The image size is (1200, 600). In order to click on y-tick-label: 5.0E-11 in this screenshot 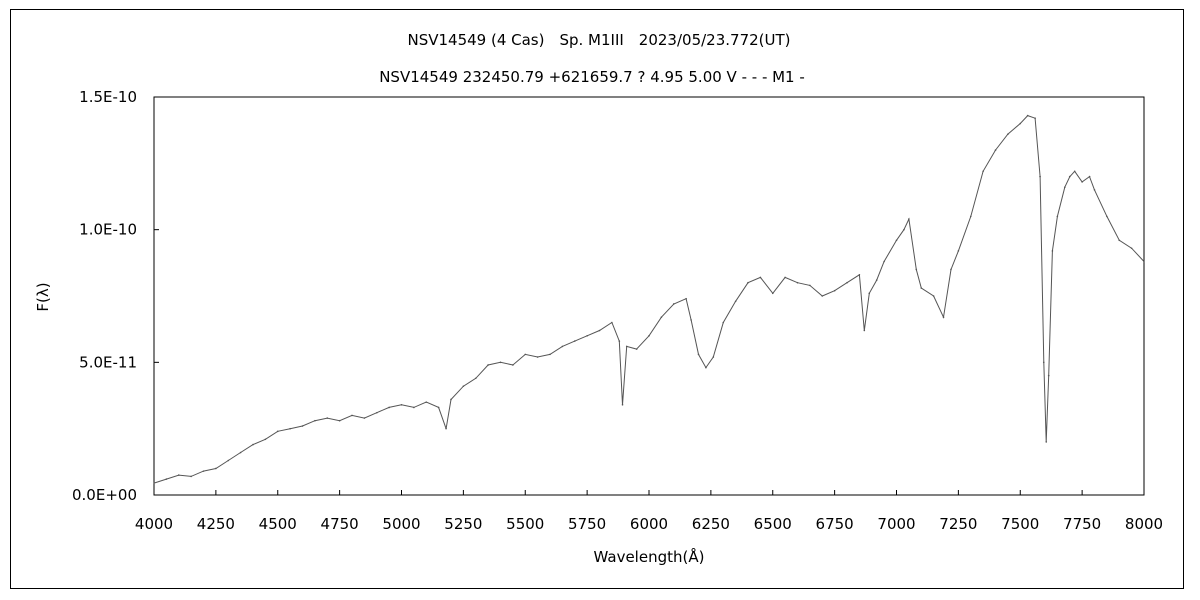, I will do `click(108, 362)`.